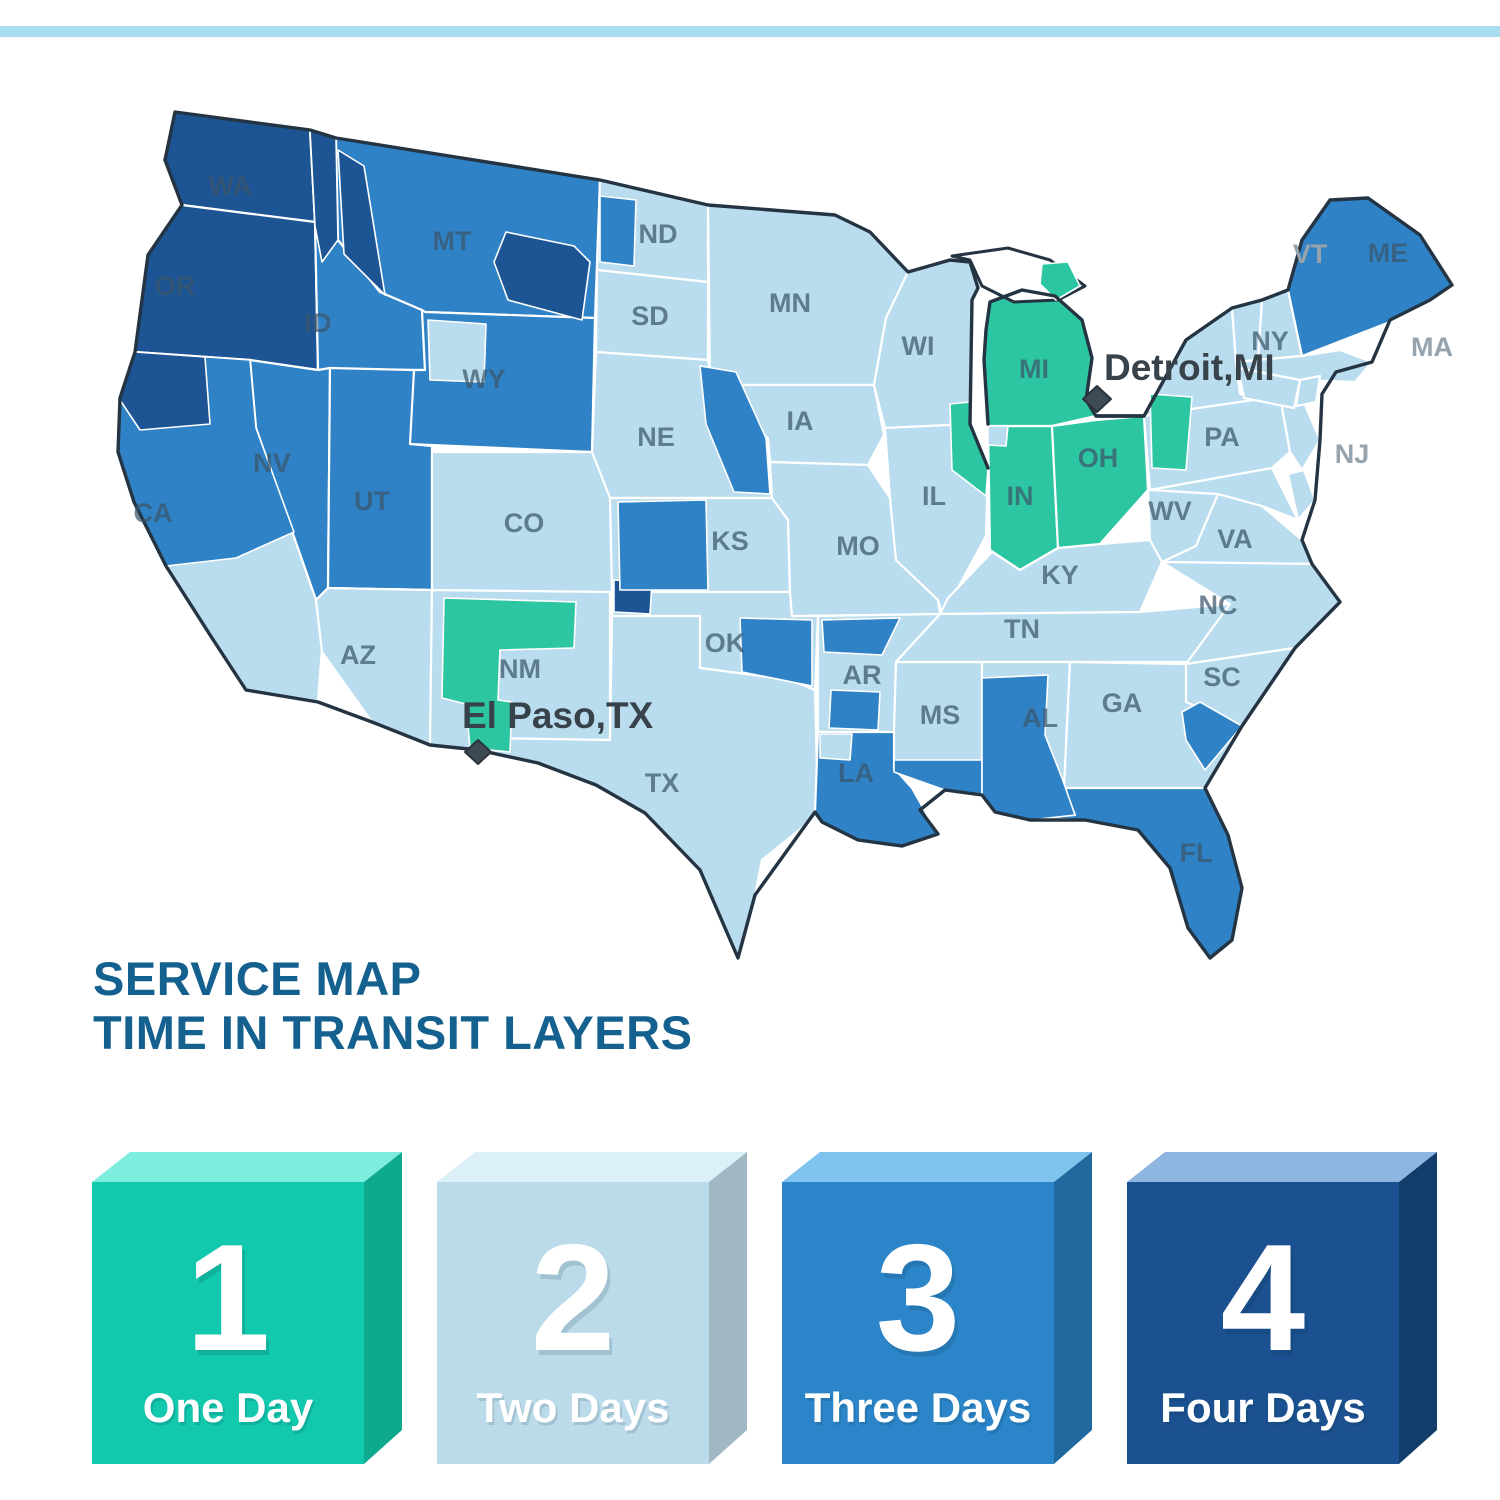 Image resolution: width=1500 pixels, height=1500 pixels. I want to click on state-label-mn: MN, so click(790, 303).